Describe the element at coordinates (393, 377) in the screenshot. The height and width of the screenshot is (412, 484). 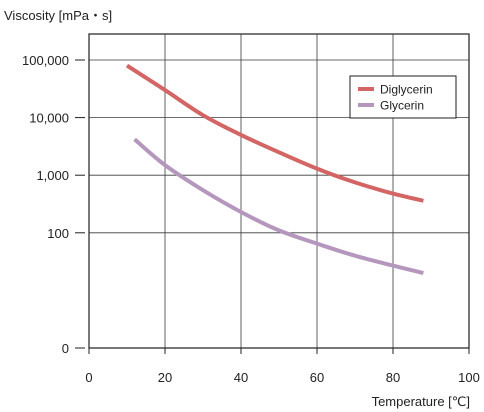
I see `x-tick-label: 80` at that location.